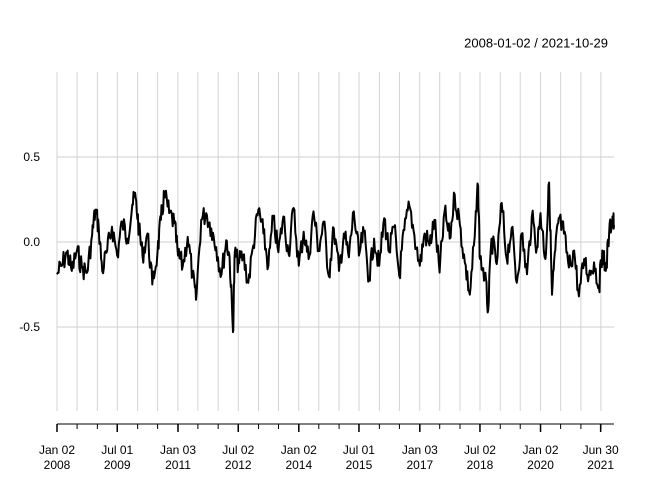  Describe the element at coordinates (178, 465) in the screenshot. I see `x-tick-label-year: 2011` at that location.